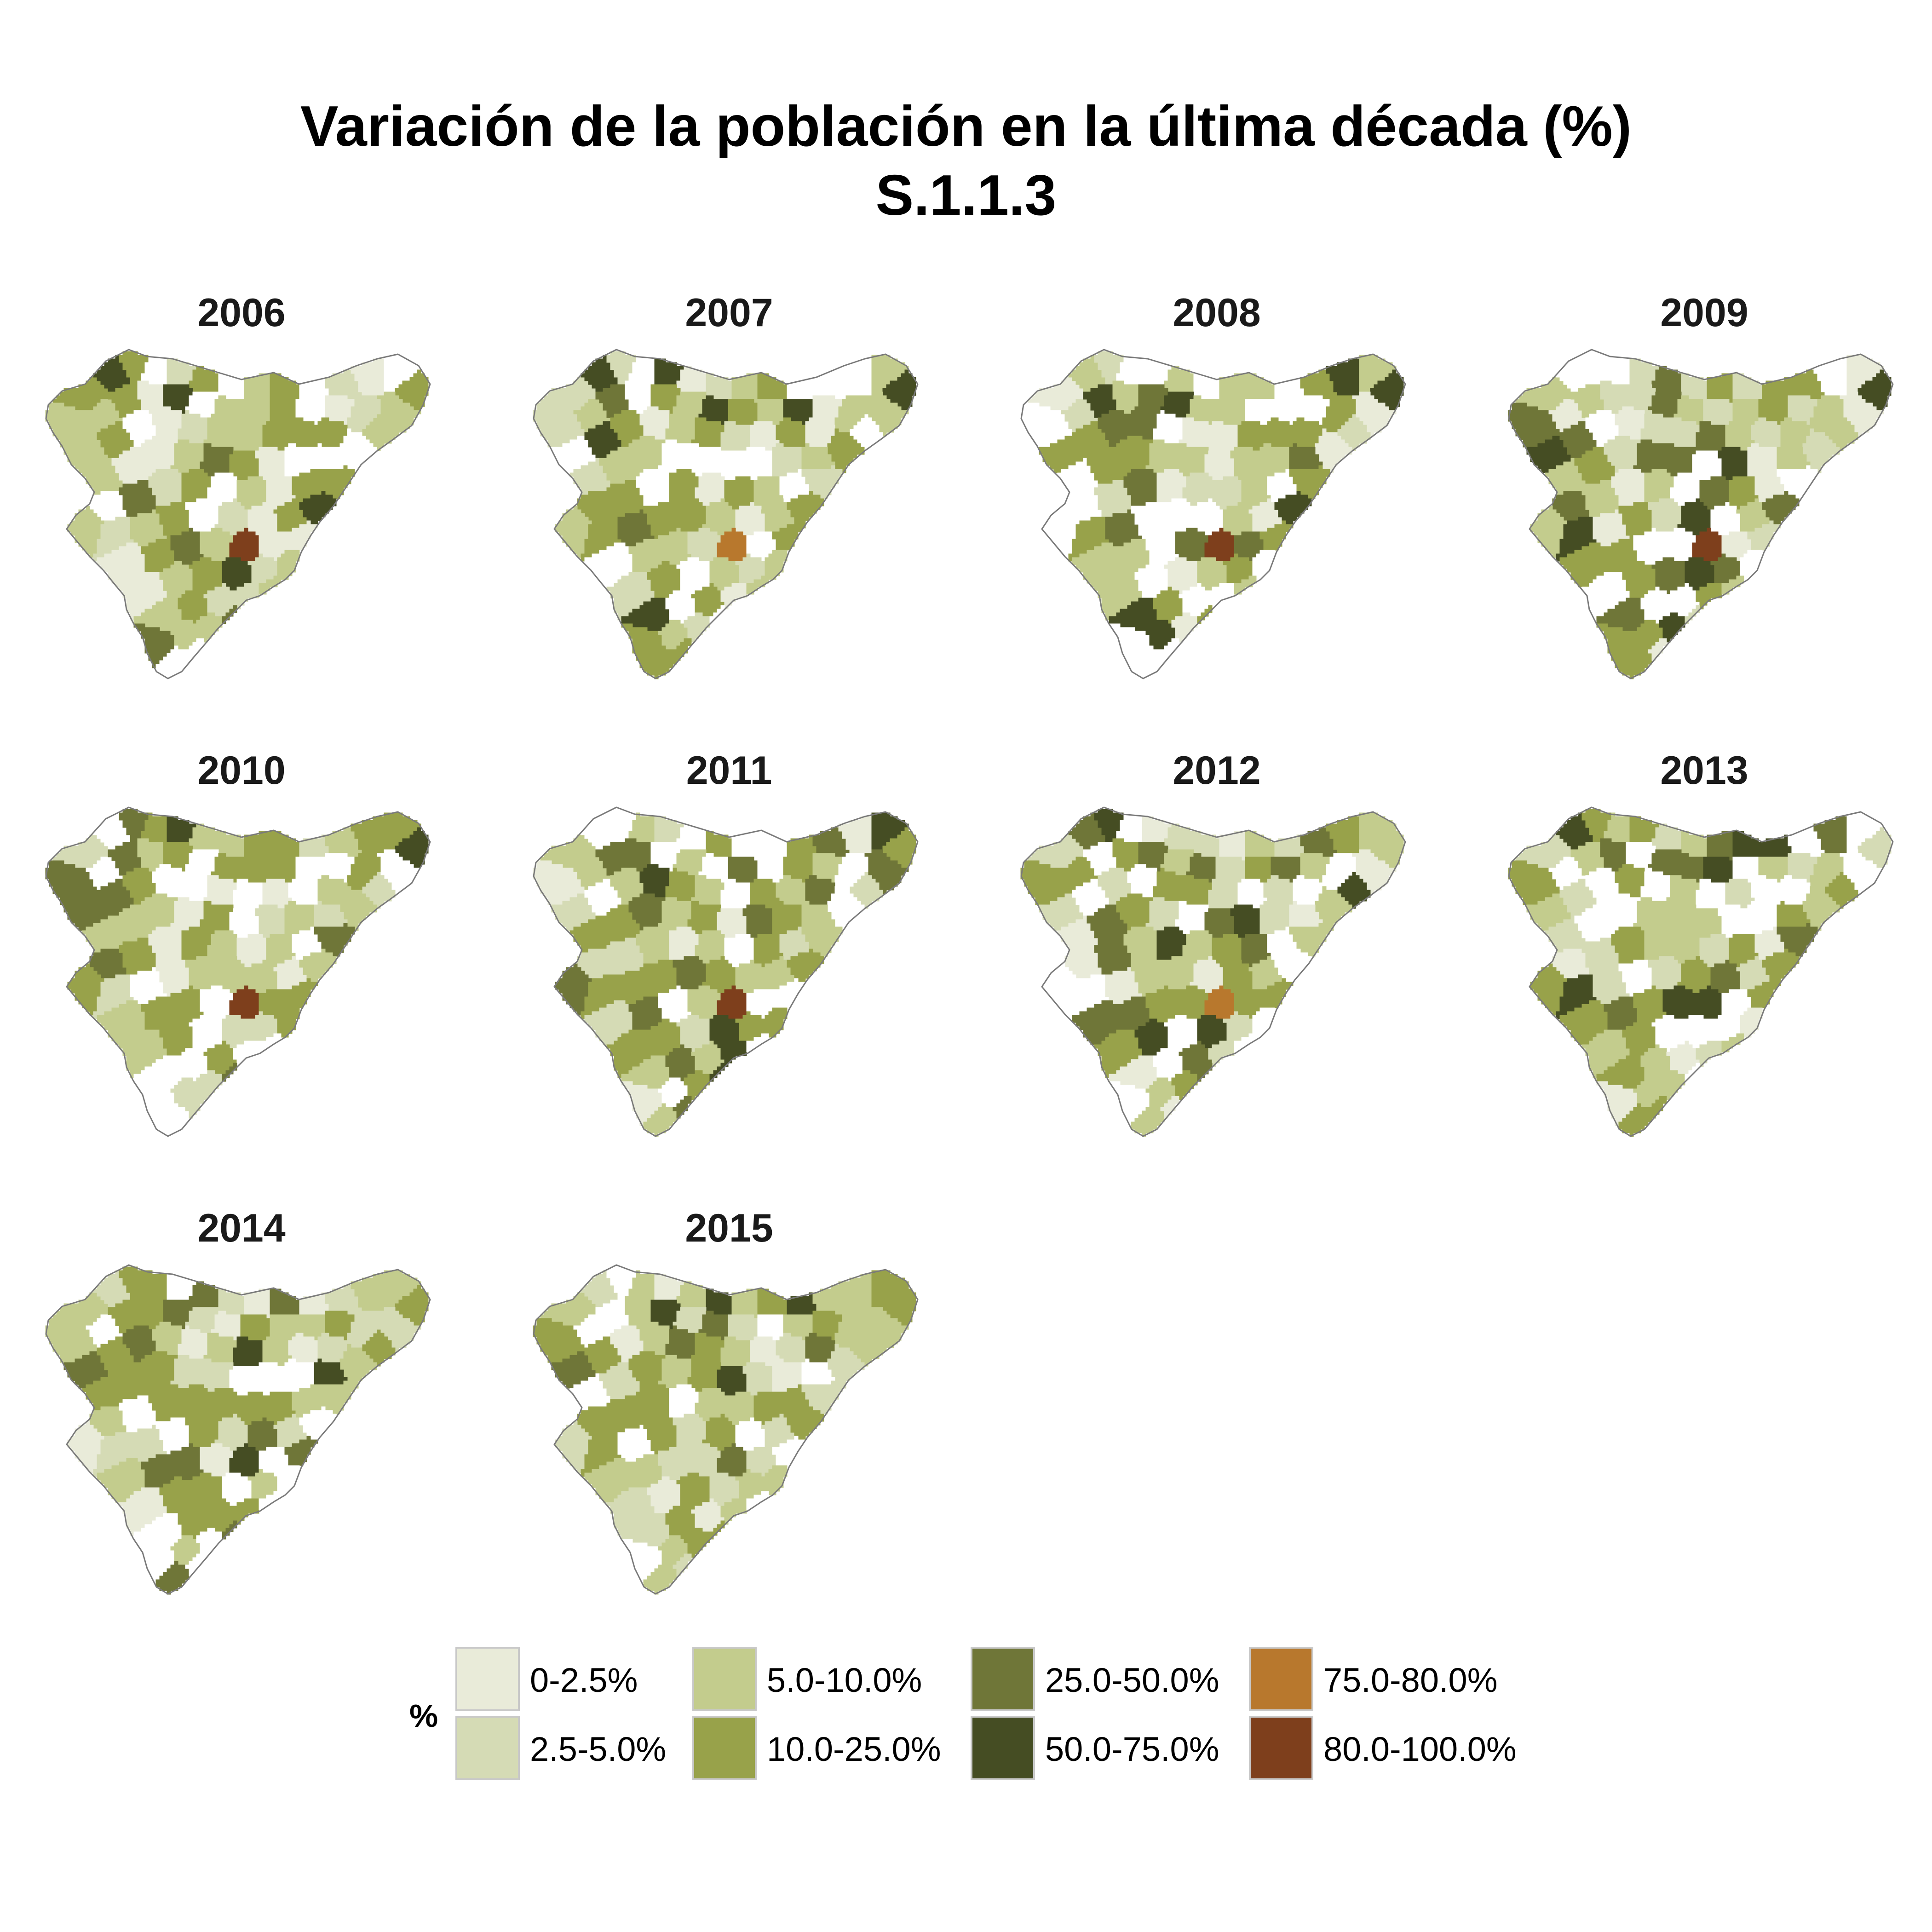 The width and height of the screenshot is (1932, 1932). I want to click on panel-year-label: 2008, so click(1217, 313).